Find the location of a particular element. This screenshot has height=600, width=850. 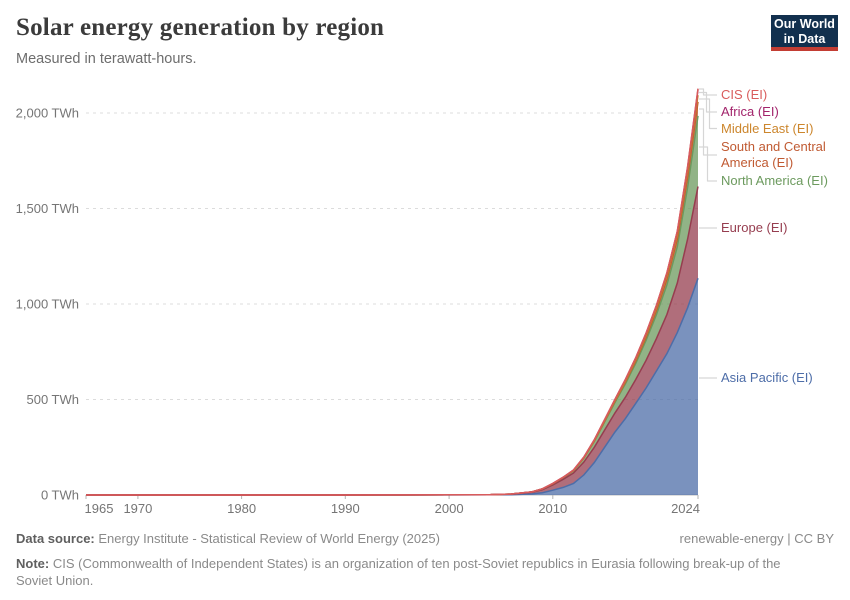

note-label: Note: is located at coordinates (33, 563).